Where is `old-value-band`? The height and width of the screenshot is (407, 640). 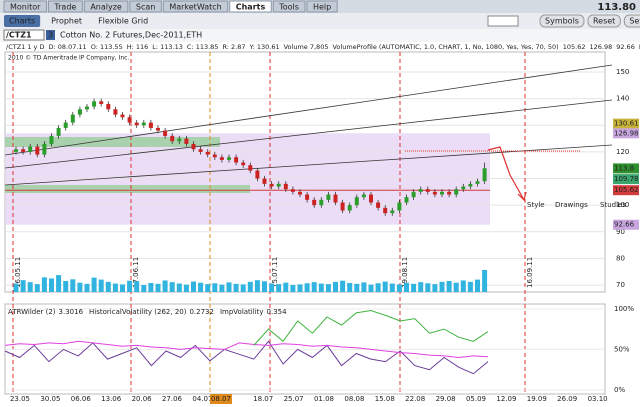
old-value-band is located at coordinates (127, 189).